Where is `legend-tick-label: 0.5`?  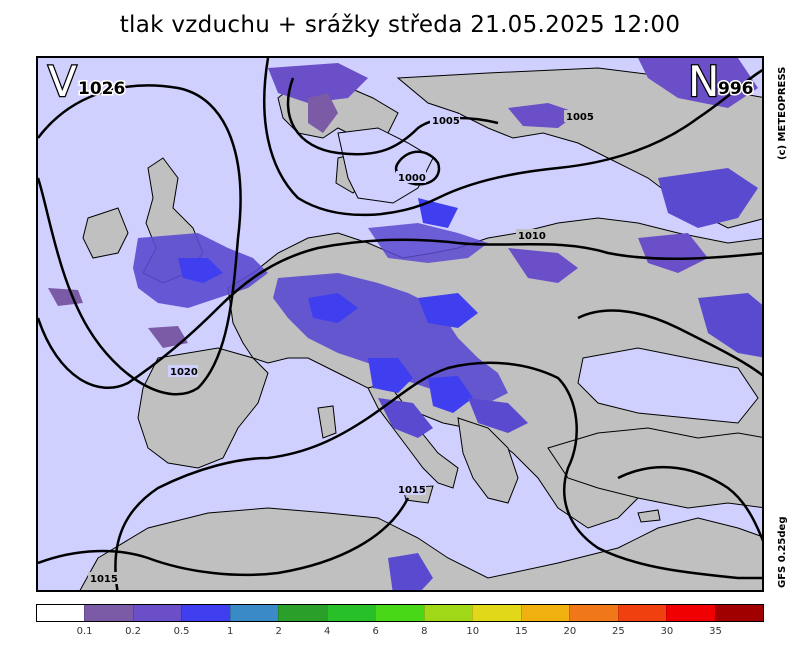 legend-tick-label: 0.5 is located at coordinates (181, 631).